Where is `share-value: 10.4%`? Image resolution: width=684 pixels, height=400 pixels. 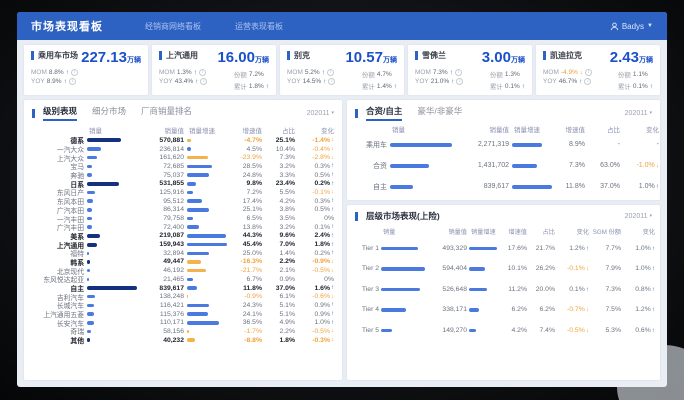 share-value: 10.4% is located at coordinates (285, 149).